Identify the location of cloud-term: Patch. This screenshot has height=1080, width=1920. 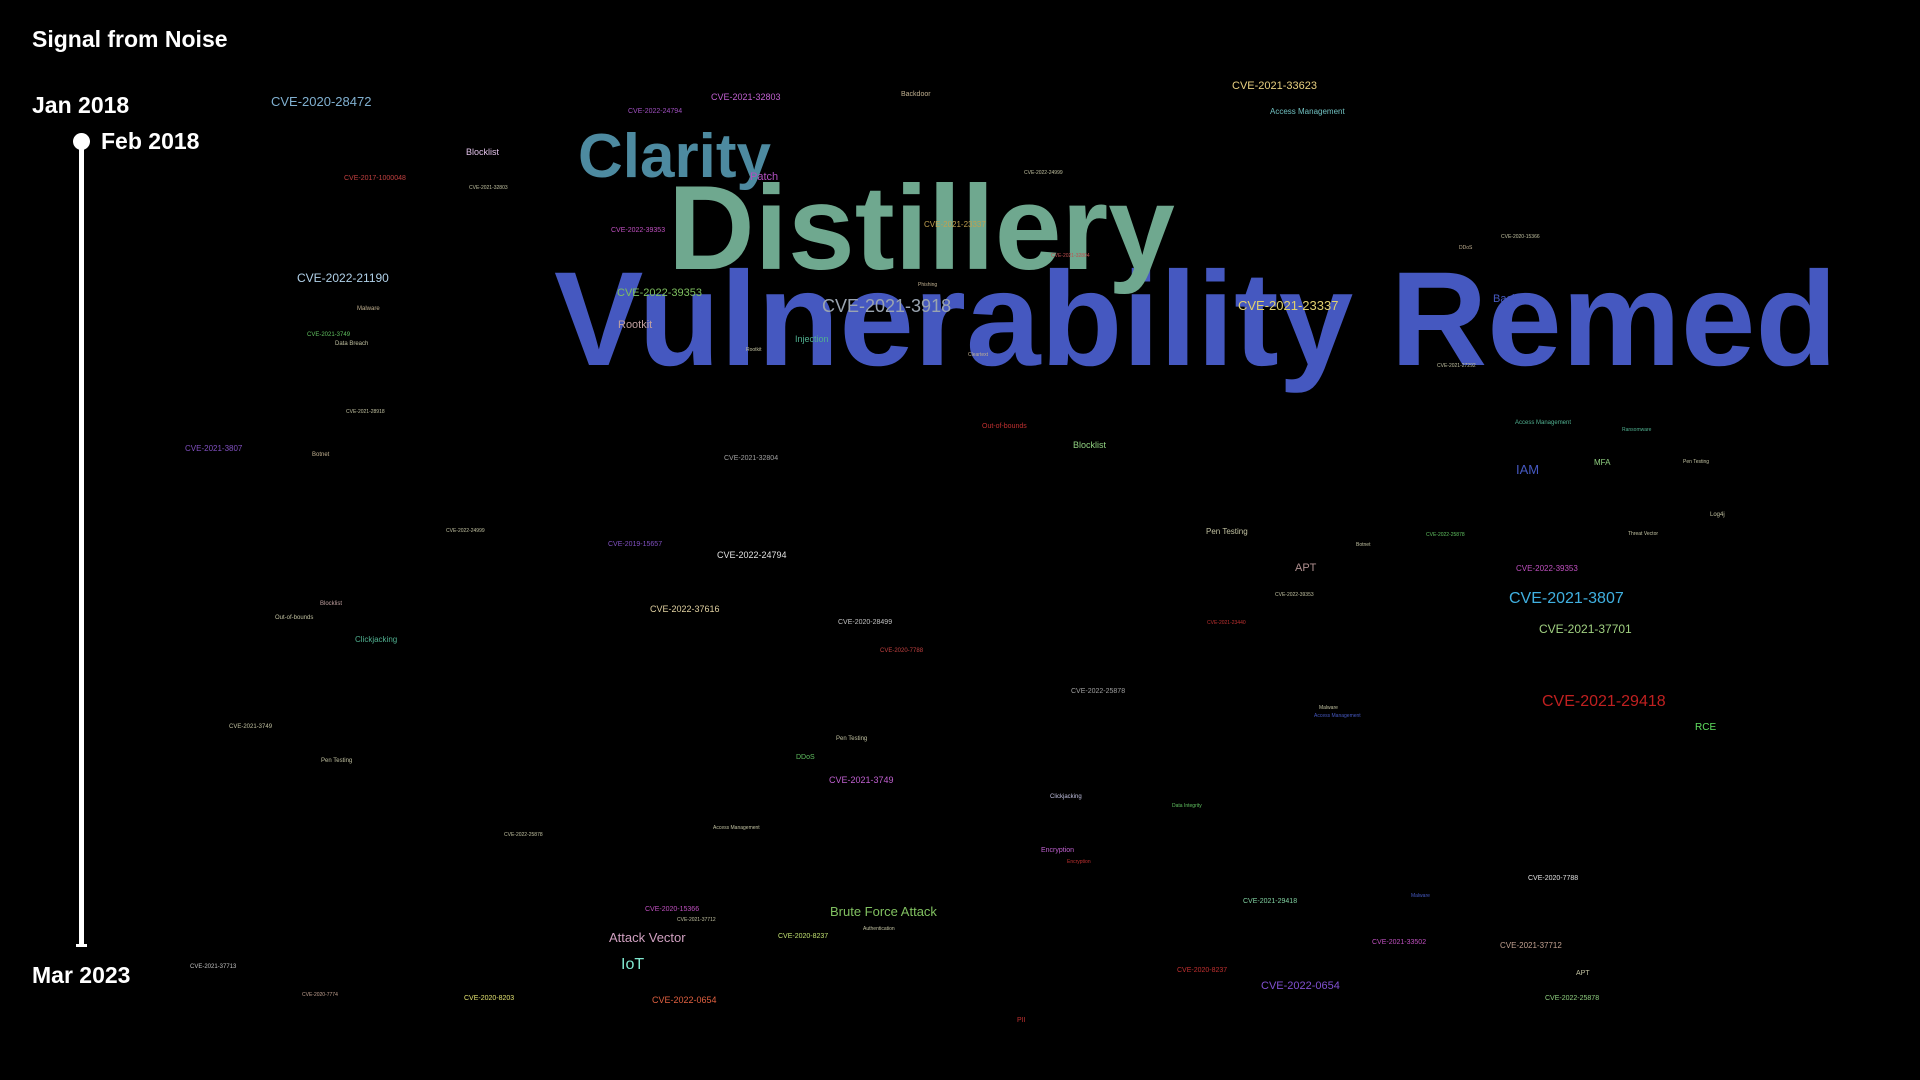
(764, 177).